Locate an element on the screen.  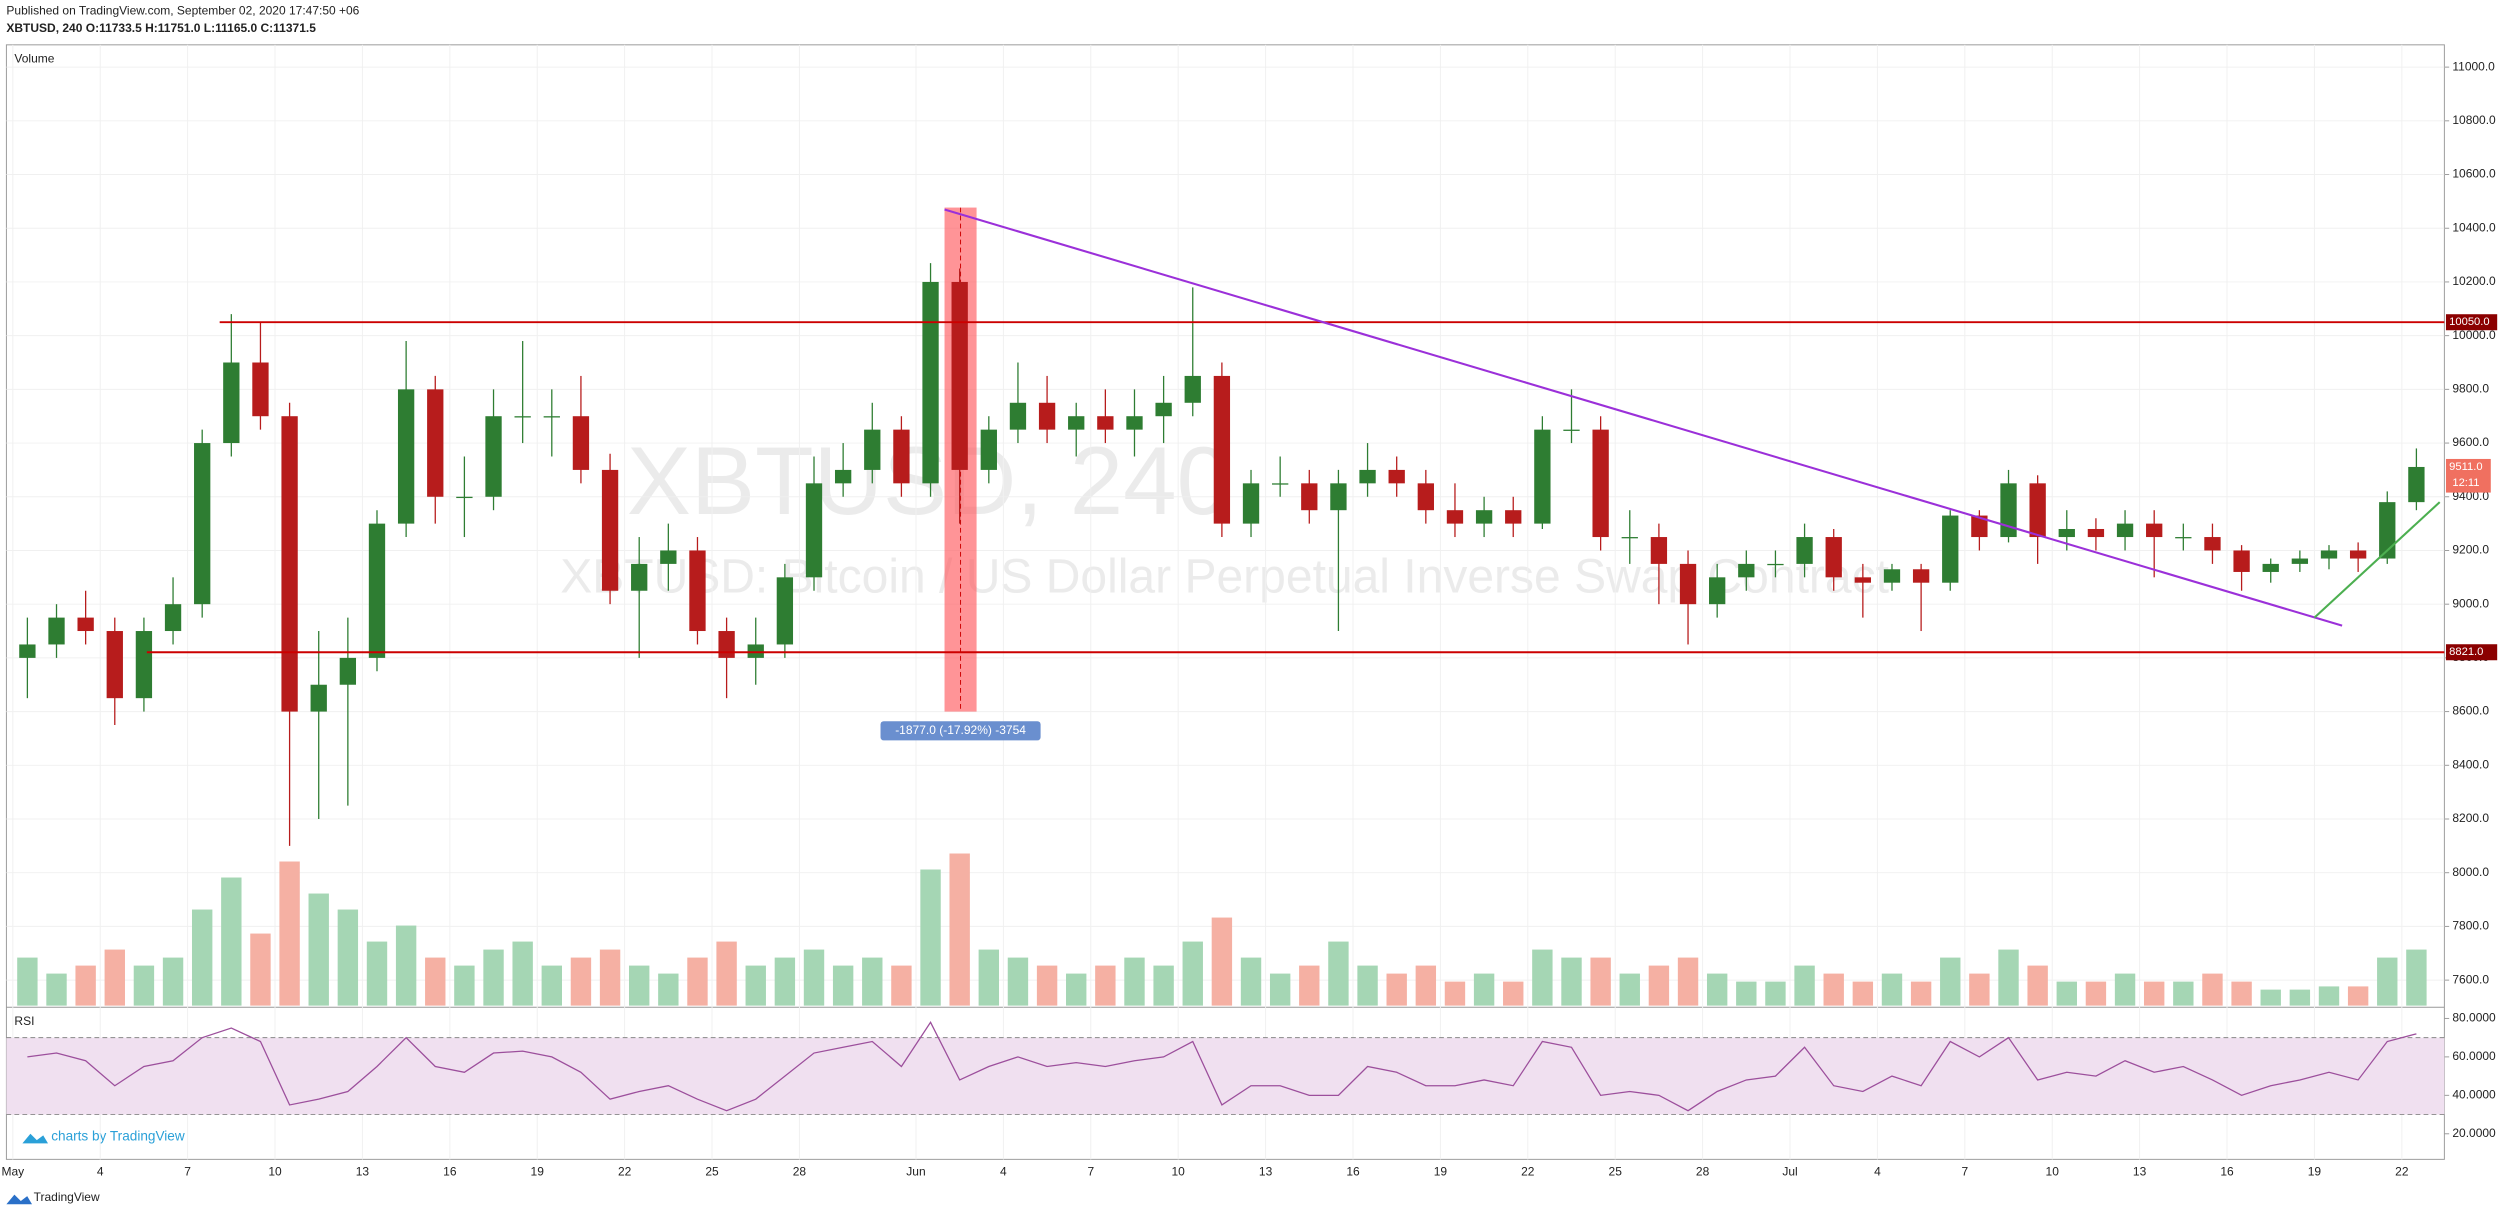
rsi-label: RSI is located at coordinates (24, 1021).